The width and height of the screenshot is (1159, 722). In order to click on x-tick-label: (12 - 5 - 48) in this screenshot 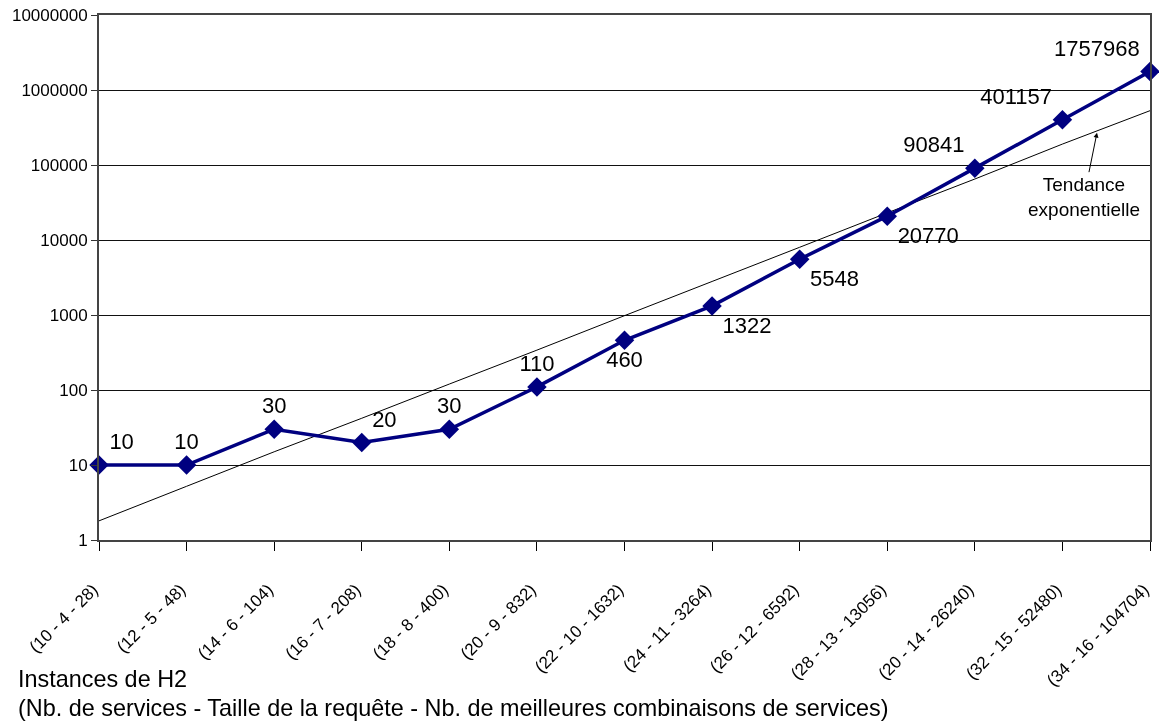, I will do `click(151, 618)`.